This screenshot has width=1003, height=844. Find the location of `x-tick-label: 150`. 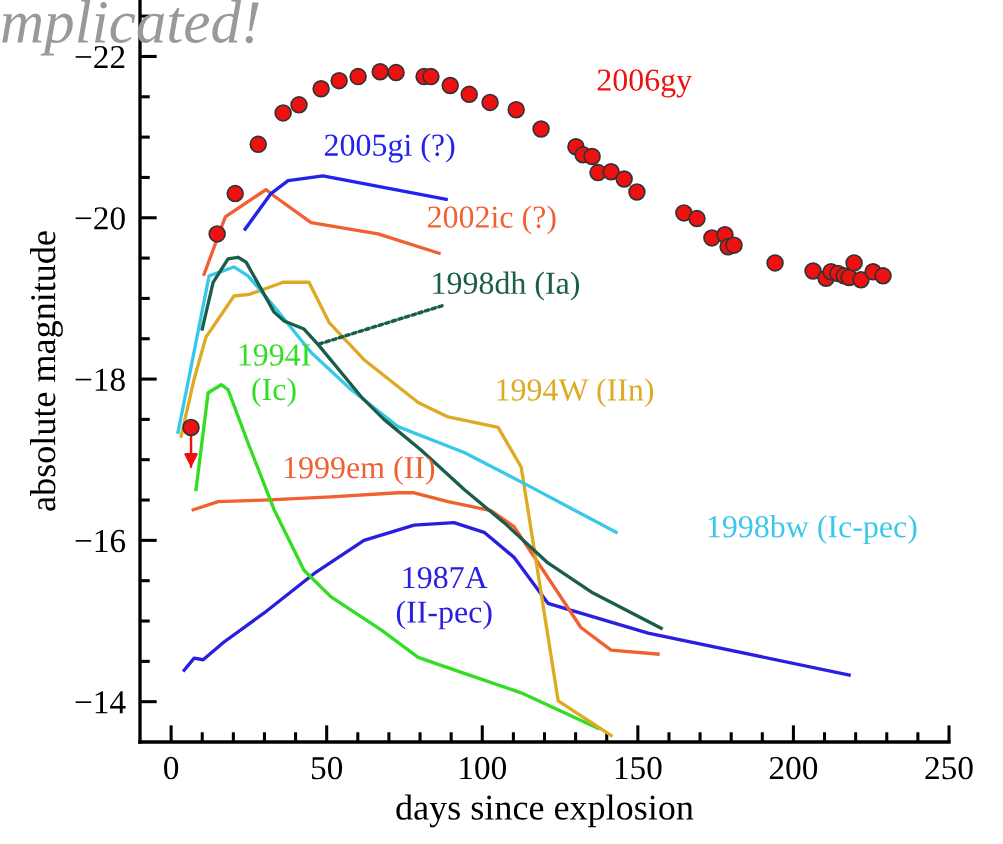

x-tick-label: 150 is located at coordinates (638, 768).